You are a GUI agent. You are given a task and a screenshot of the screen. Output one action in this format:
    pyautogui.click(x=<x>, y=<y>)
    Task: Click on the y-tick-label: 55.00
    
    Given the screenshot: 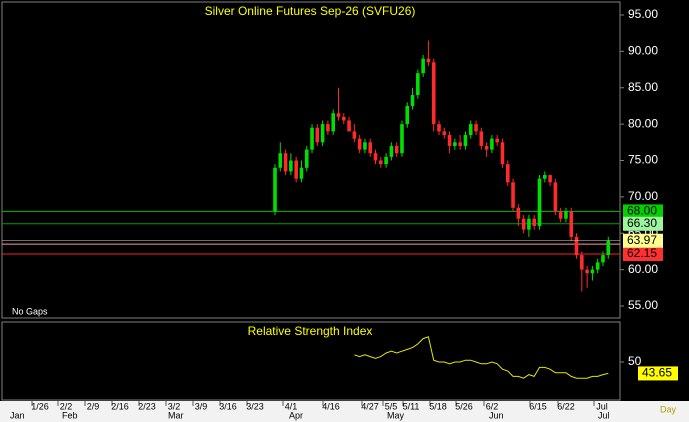 What is the action you would take?
    pyautogui.click(x=643, y=305)
    